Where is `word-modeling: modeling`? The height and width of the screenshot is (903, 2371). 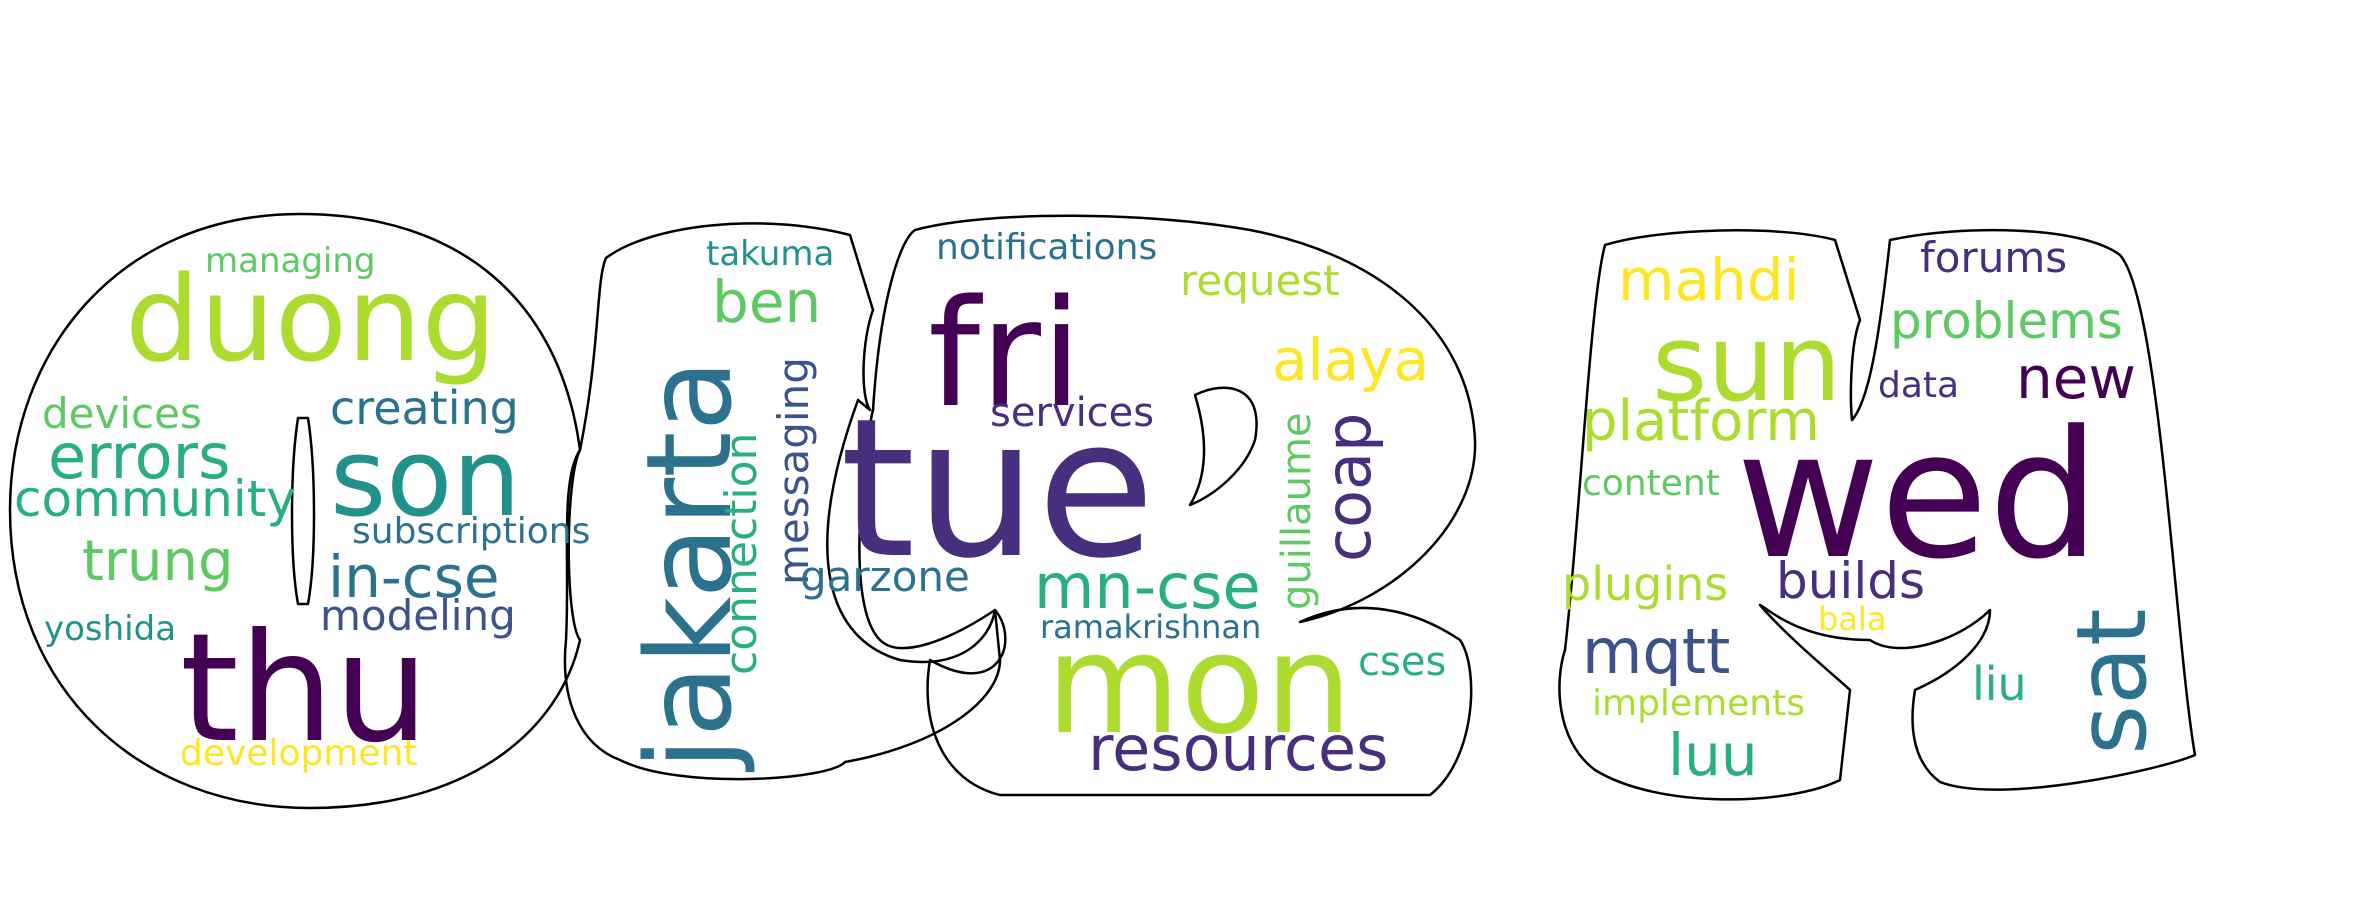 word-modeling: modeling is located at coordinates (418, 615).